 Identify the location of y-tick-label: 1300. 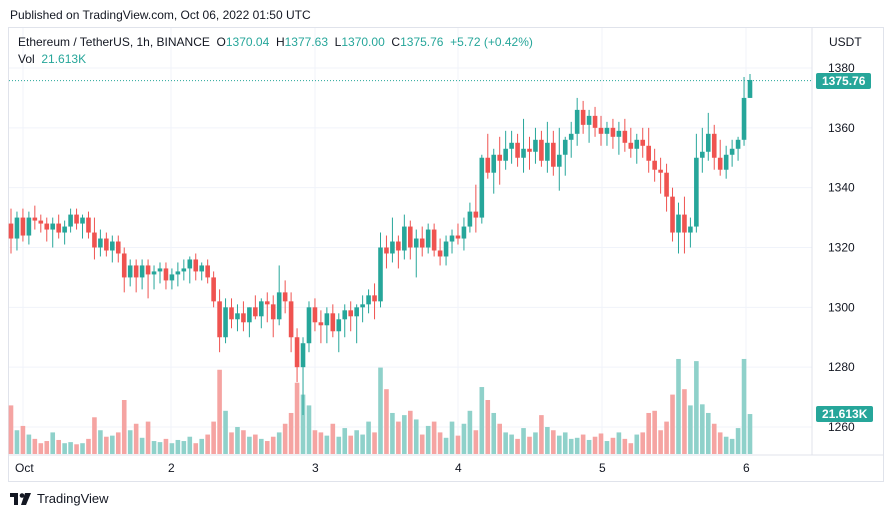
(841, 307).